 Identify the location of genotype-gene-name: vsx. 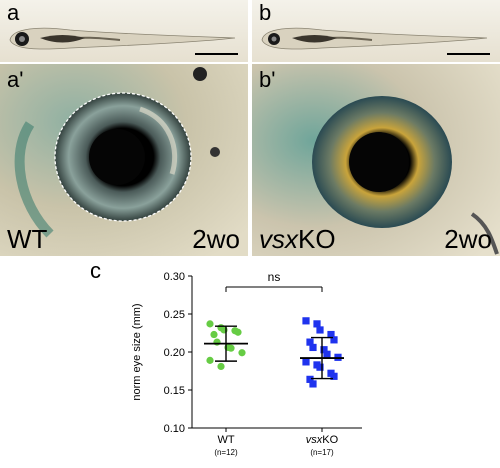
(278, 239).